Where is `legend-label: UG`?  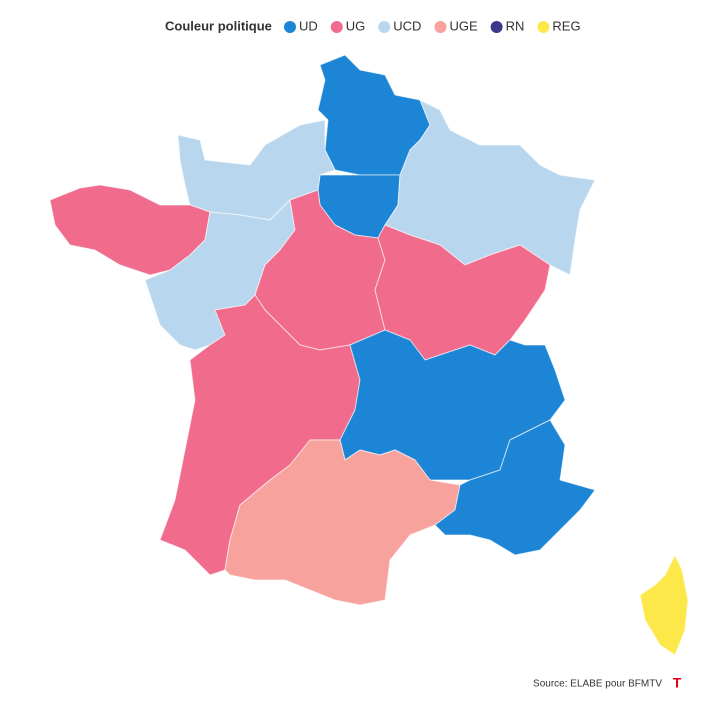 legend-label: UG is located at coordinates (356, 25).